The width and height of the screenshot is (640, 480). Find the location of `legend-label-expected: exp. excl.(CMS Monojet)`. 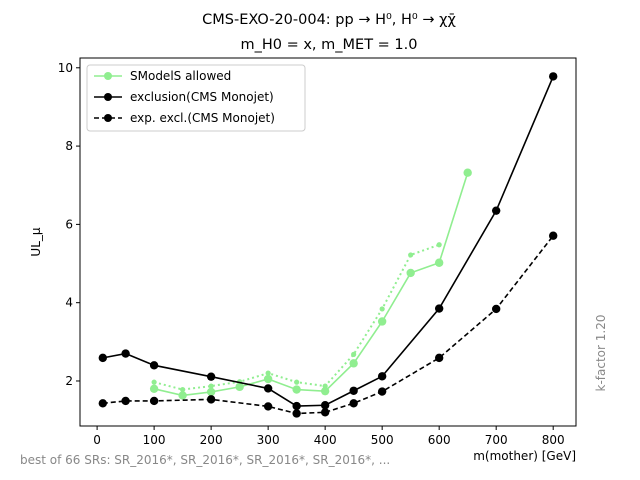

legend-label-expected: exp. excl.(CMS Monojet) is located at coordinates (202, 118).